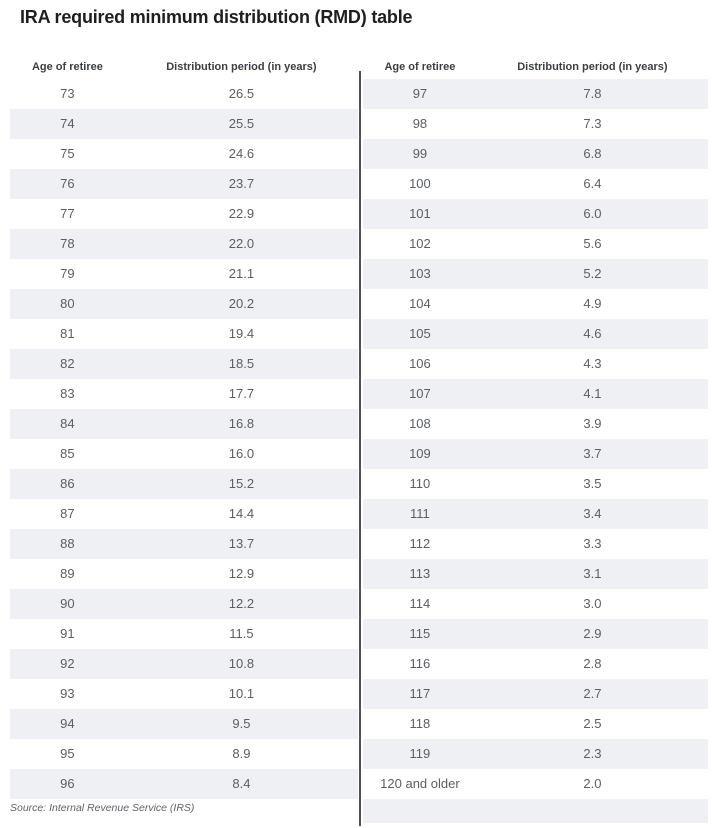 Image resolution: width=720 pixels, height=828 pixels. I want to click on age-cell: 105, so click(420, 333).